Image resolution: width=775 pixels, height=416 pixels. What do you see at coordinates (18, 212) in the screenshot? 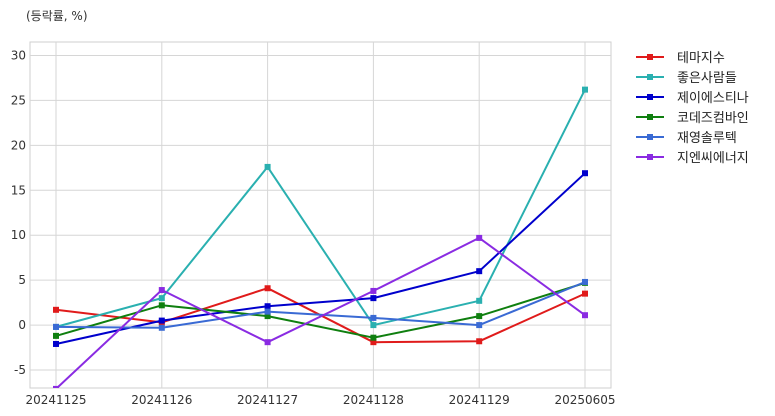
I see `y-axis-ticks: -5 0 5 10 15 20 25 30` at bounding box center [18, 212].